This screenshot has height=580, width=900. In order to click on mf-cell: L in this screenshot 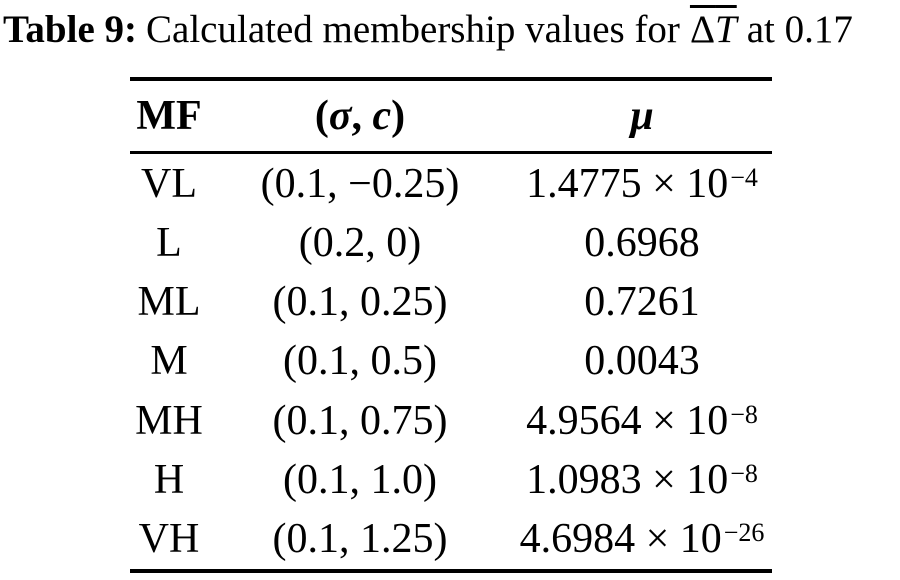, I will do `click(169, 242)`.